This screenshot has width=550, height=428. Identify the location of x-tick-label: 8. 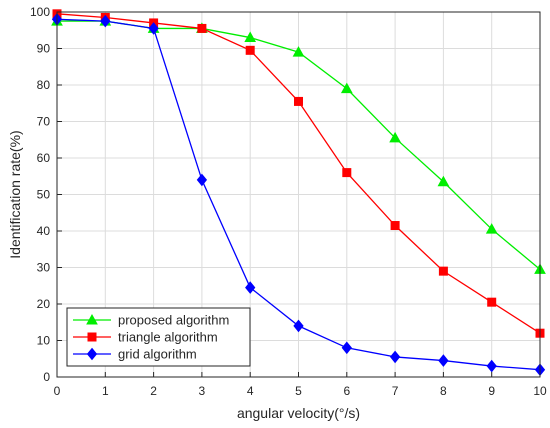
(443, 391).